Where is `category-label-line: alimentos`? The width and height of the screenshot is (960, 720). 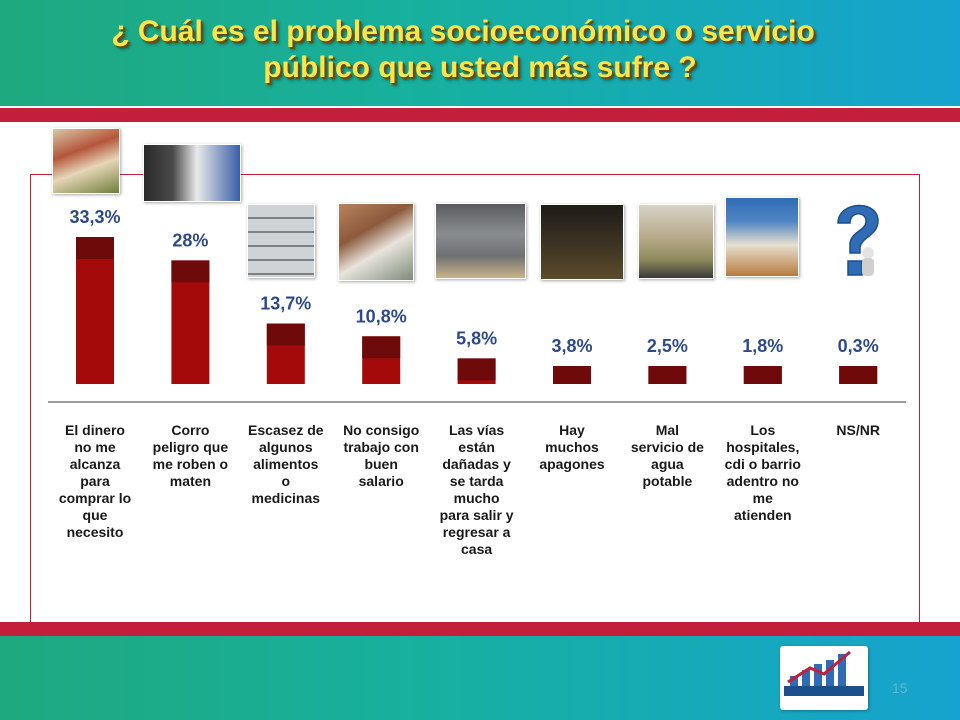 category-label-line: alimentos is located at coordinates (286, 464).